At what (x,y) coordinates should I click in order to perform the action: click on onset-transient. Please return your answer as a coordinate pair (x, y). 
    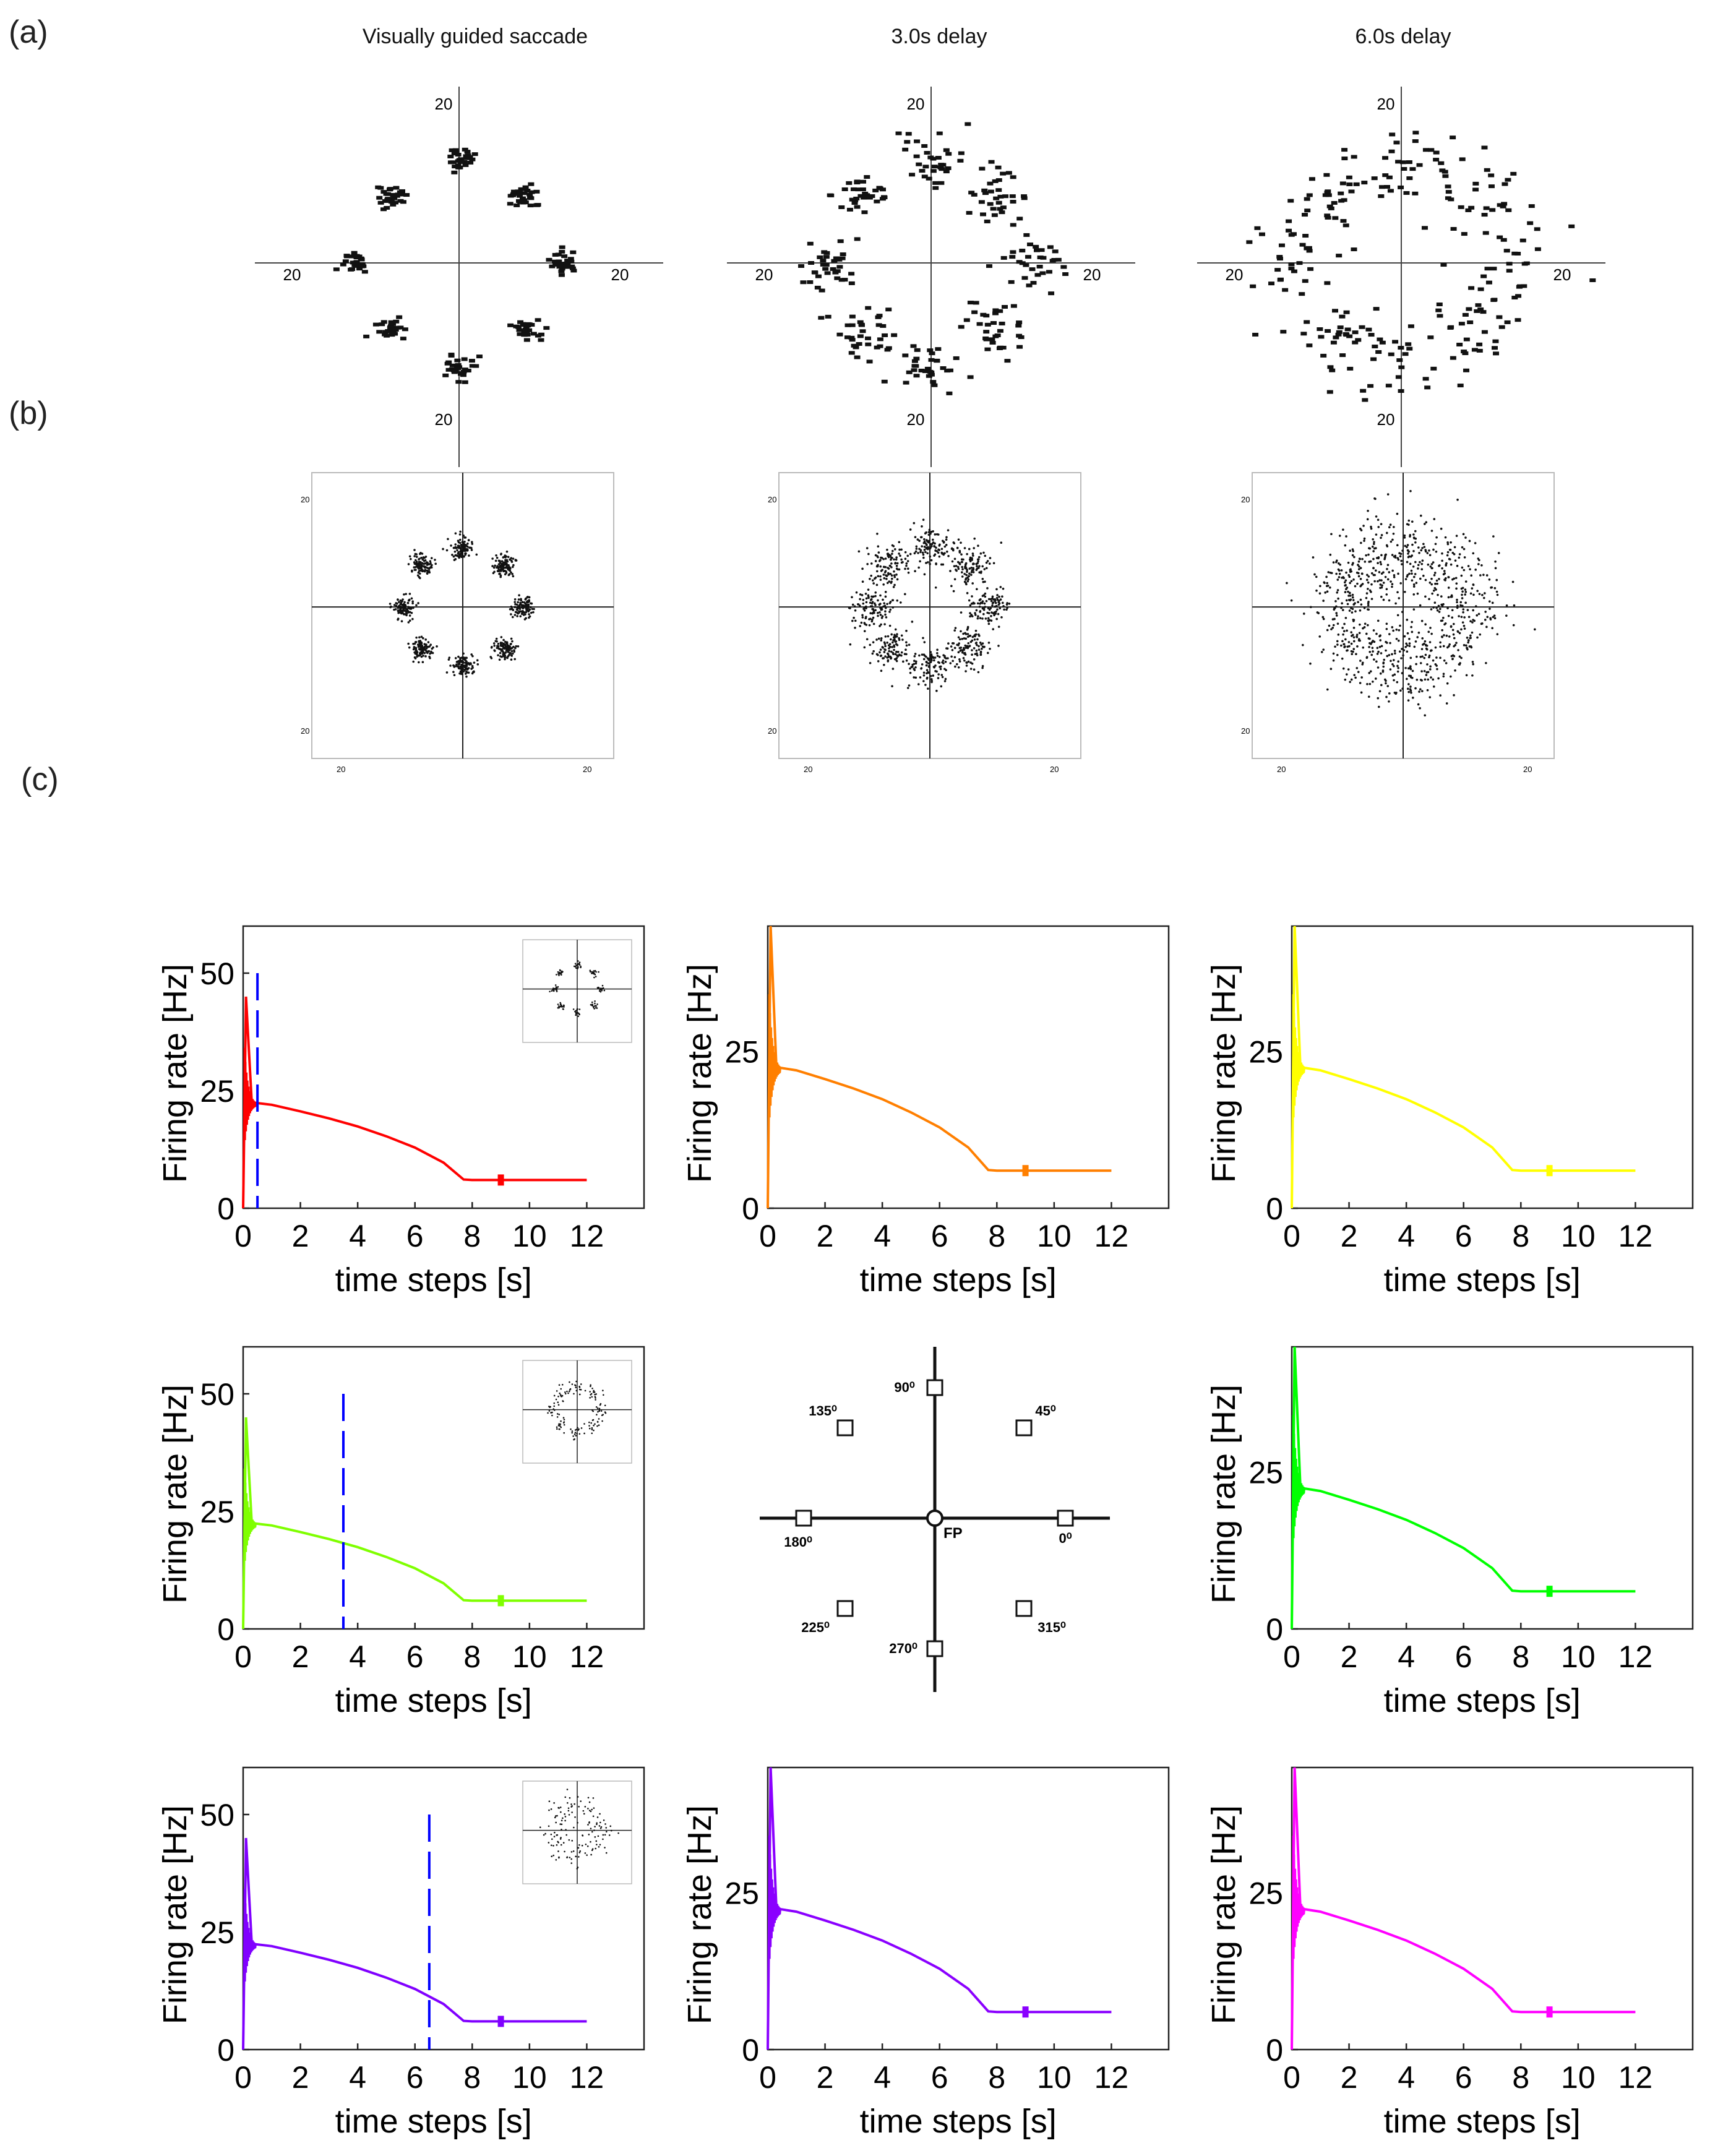
    Looking at the image, I should click on (250, 1099).